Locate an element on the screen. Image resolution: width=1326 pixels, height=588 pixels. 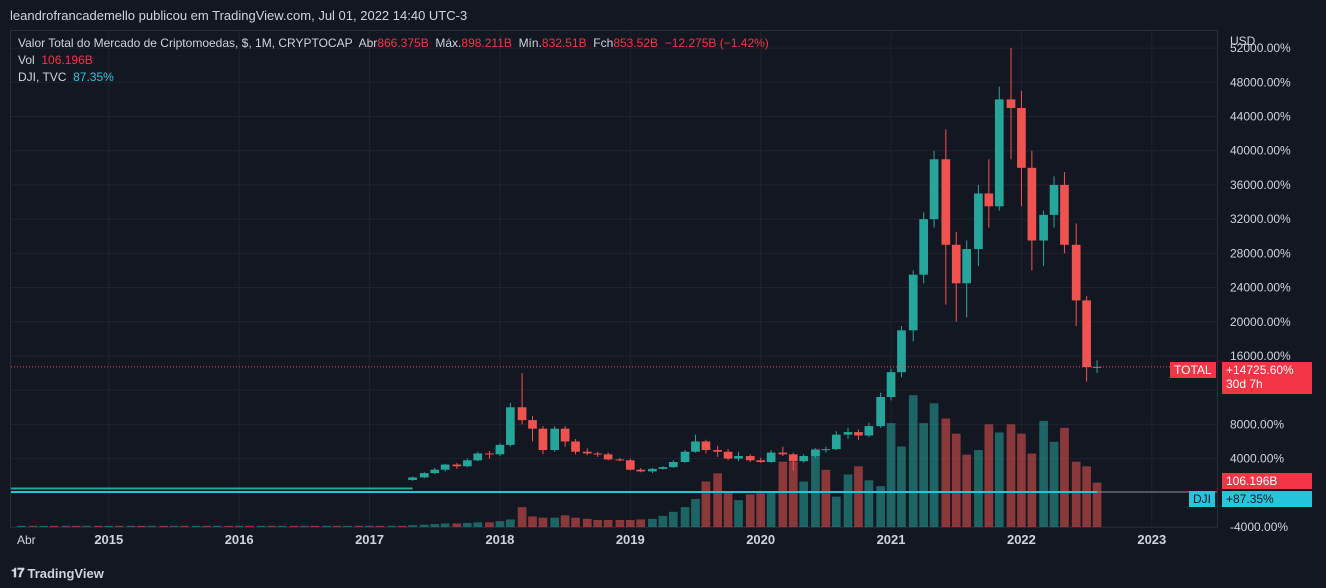
legend-dji-value: 87.35% is located at coordinates (93, 77).